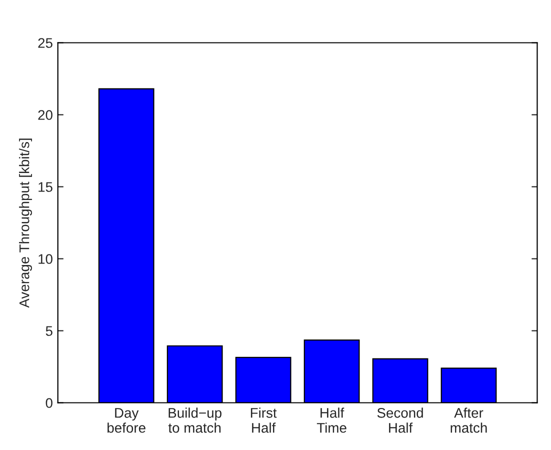 The height and width of the screenshot is (450, 551). I want to click on y-tick-label: 0, so click(49, 403).